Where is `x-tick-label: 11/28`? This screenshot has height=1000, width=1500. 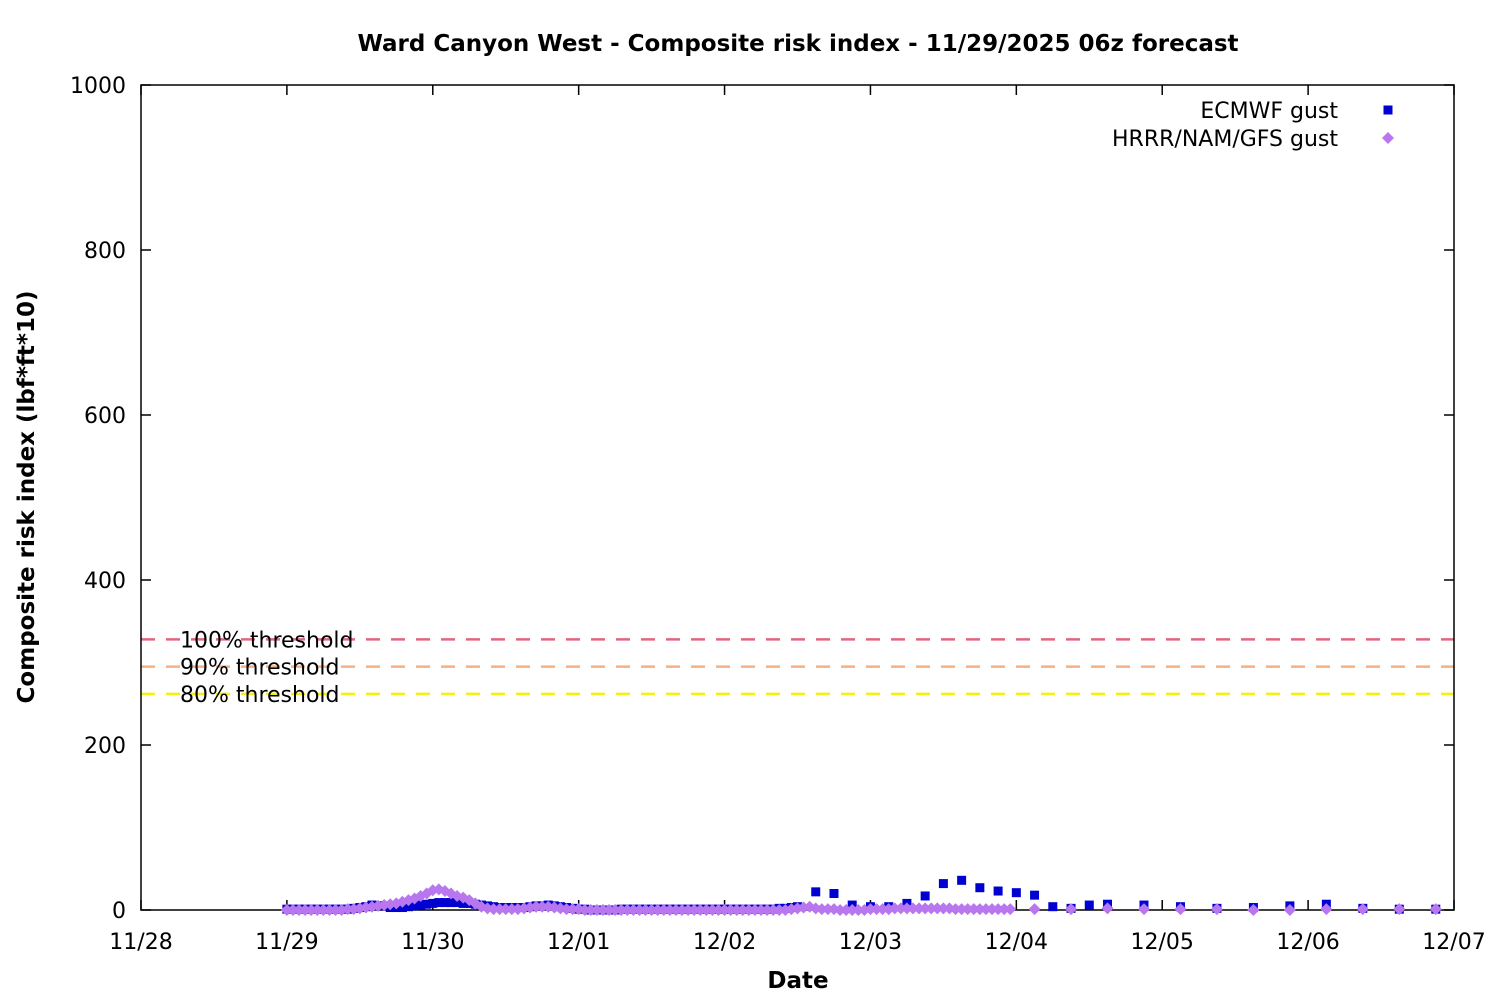
x-tick-label: 11/28 is located at coordinates (140, 942).